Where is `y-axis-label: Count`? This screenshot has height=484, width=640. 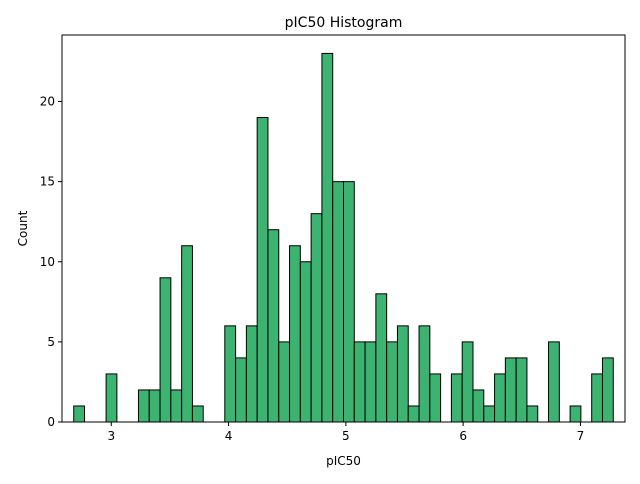
y-axis-label: Count is located at coordinates (23, 228).